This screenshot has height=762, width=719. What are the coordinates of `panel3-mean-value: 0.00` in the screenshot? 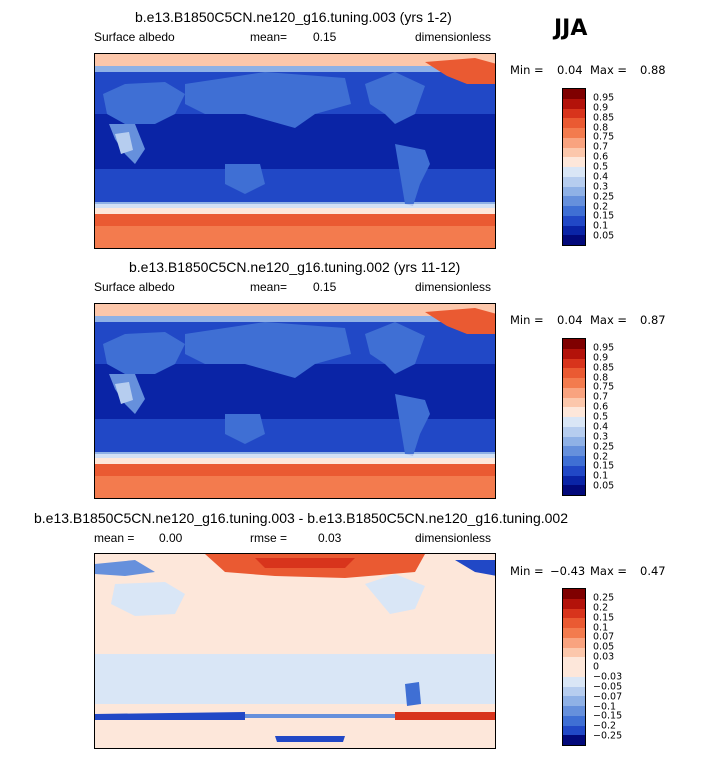 It's located at (171, 538).